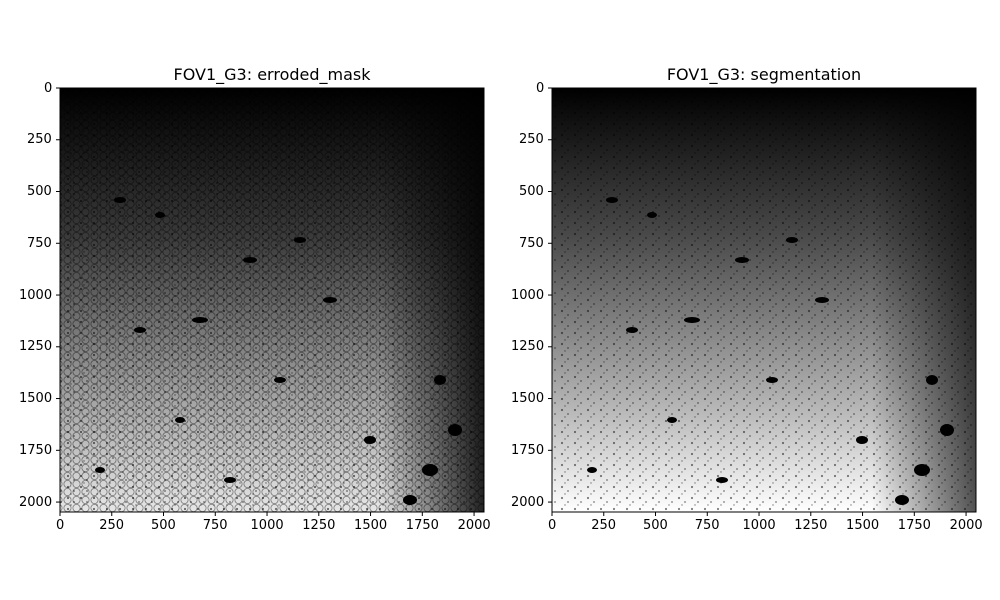 The height and width of the screenshot is (600, 1000). I want to click on segmentation-ytick-label: 0, so click(540, 88).